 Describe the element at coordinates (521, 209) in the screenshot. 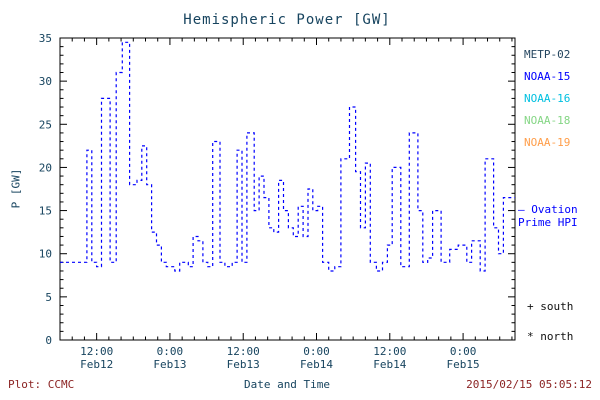

I see `line-sample-dash-icon: –` at that location.